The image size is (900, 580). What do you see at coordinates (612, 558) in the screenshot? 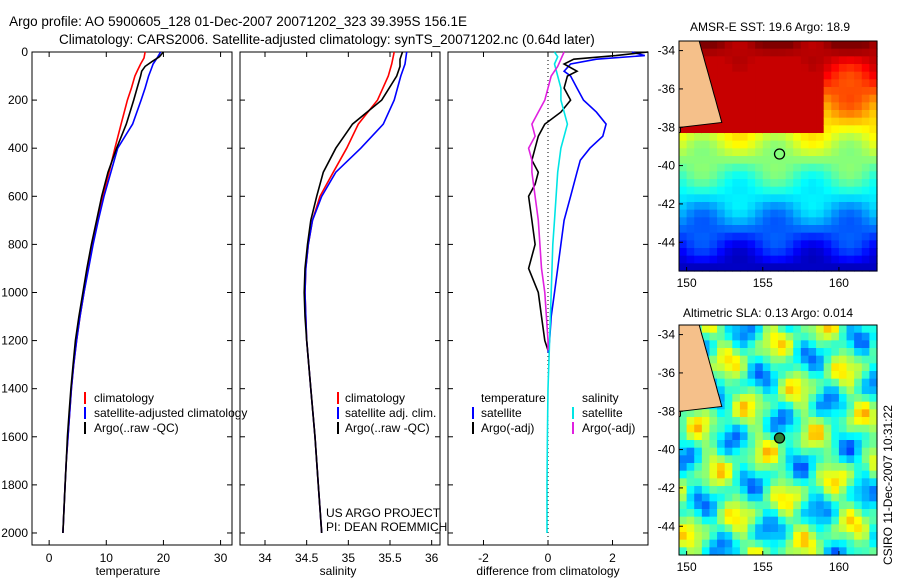
I see `x-tick-label: 2` at bounding box center [612, 558].